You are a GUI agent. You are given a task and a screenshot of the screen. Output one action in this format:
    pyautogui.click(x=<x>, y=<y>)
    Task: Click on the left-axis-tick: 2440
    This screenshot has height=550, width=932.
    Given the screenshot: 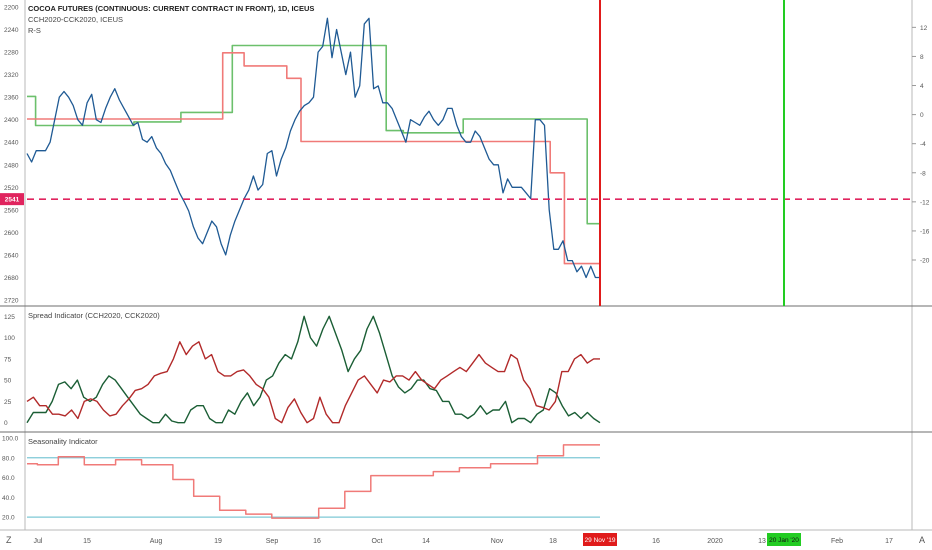 What is the action you would take?
    pyautogui.click(x=11, y=143)
    